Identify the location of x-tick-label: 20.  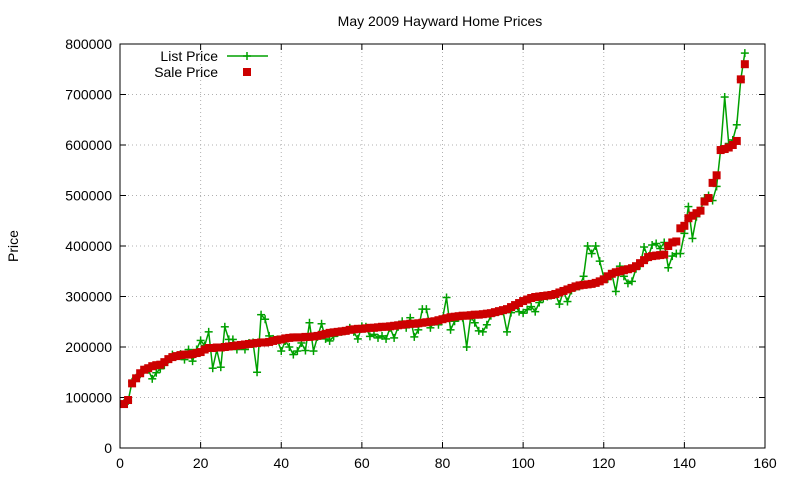
(201, 463).